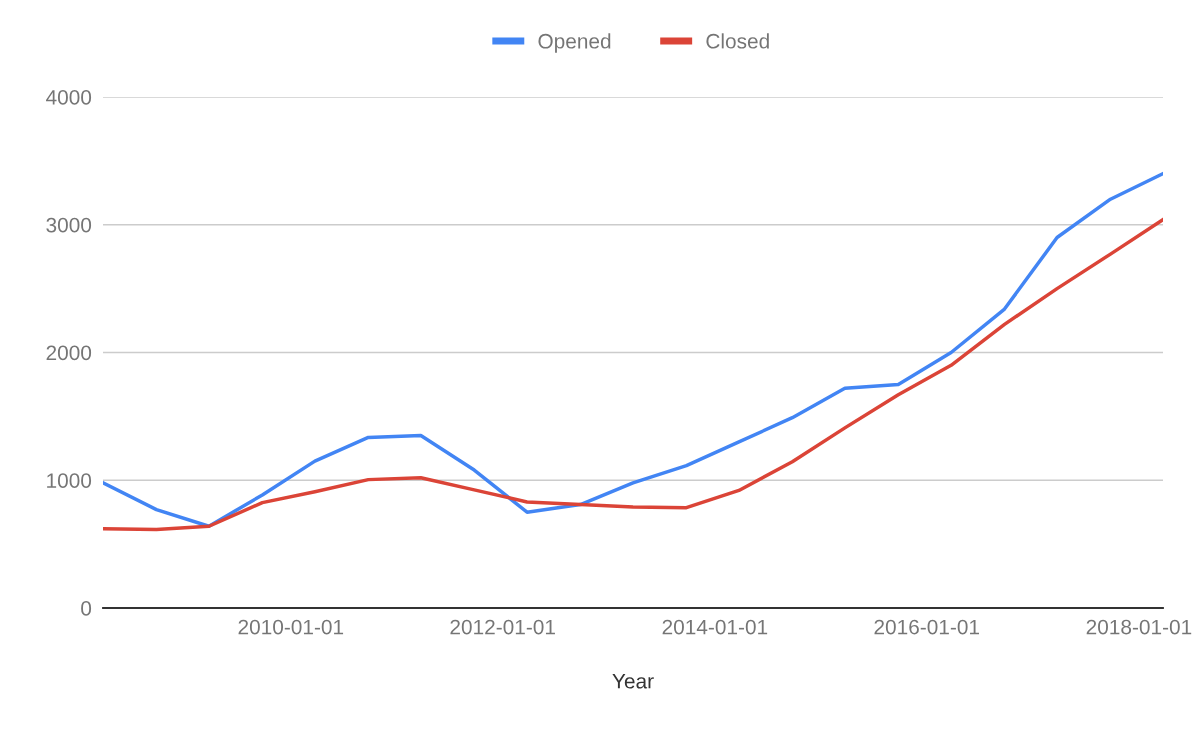 The width and height of the screenshot is (1200, 742). I want to click on x-tick-label: 2016-01-01, so click(927, 627).